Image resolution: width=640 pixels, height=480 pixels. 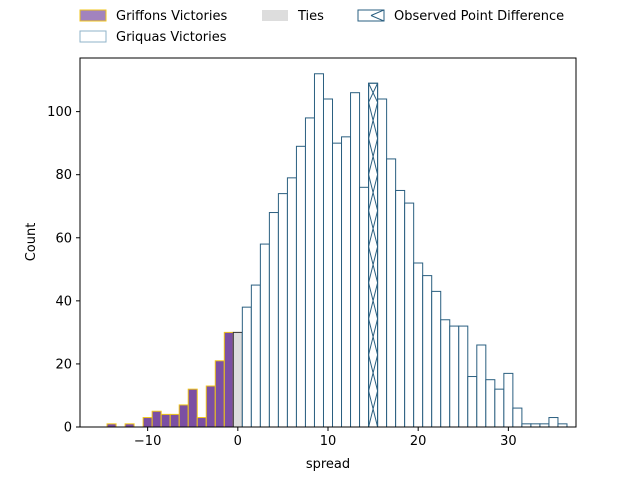 I want to click on legend-label: Griffons Victories, so click(x=171, y=16).